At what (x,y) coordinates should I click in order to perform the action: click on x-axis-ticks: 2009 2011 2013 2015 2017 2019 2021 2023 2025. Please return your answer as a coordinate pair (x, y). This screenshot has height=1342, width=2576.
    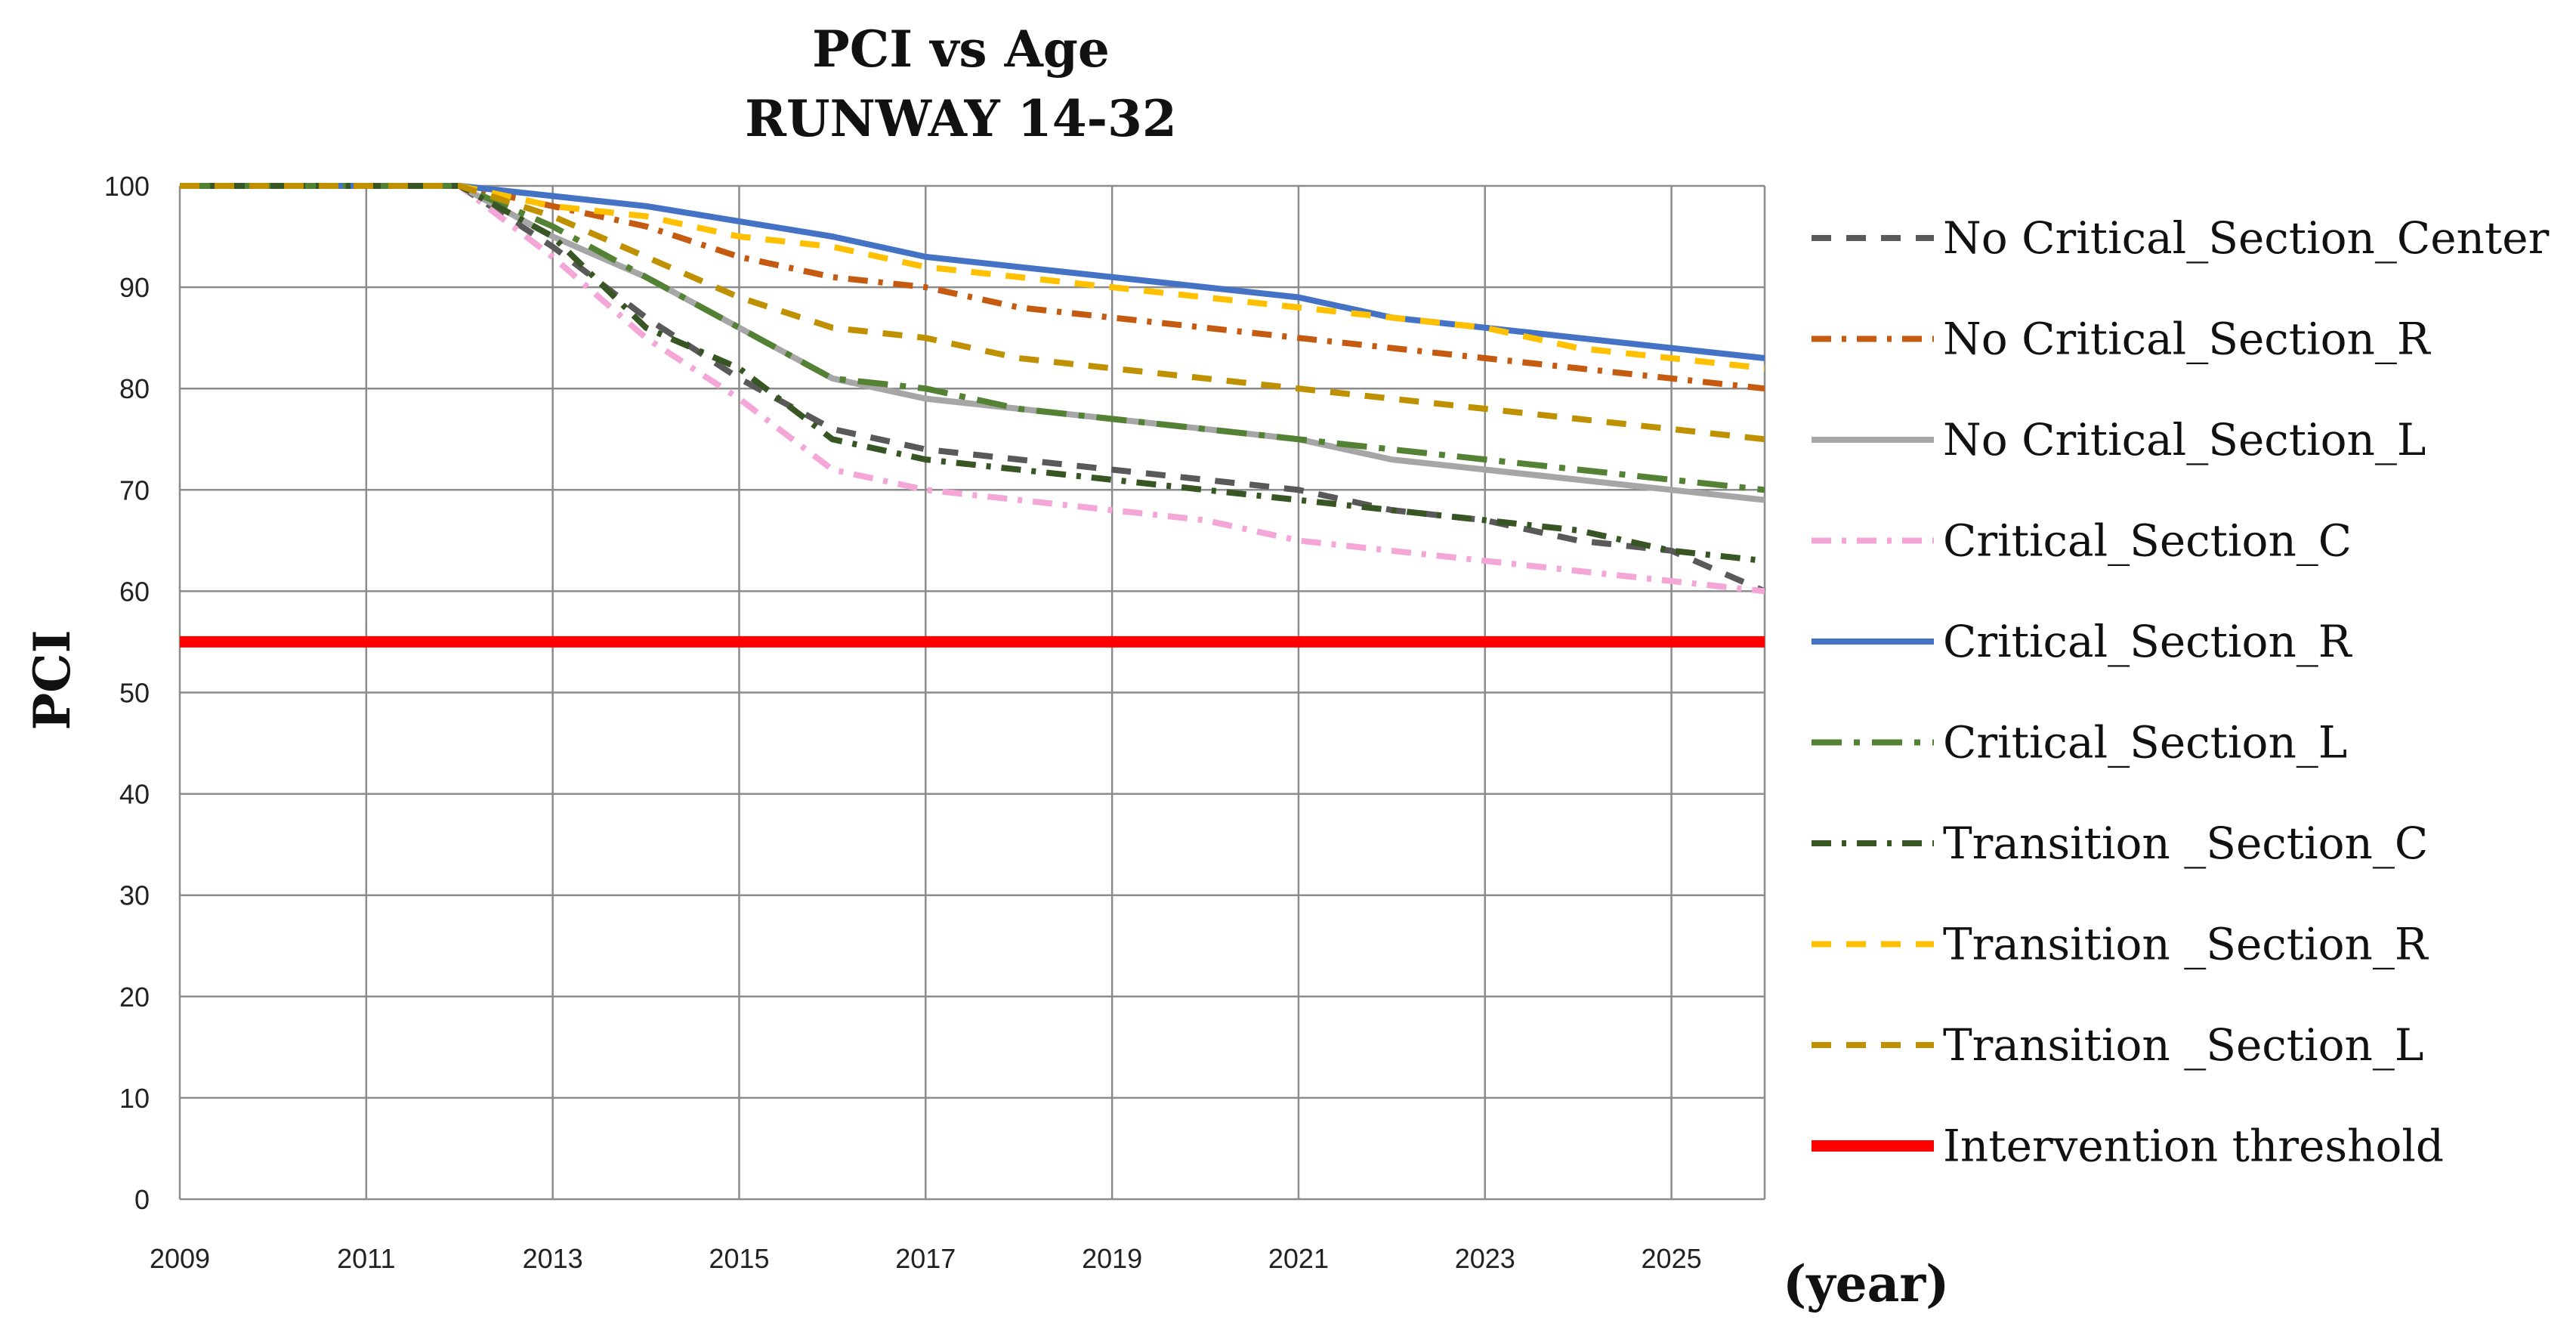
    Looking at the image, I should click on (926, 1258).